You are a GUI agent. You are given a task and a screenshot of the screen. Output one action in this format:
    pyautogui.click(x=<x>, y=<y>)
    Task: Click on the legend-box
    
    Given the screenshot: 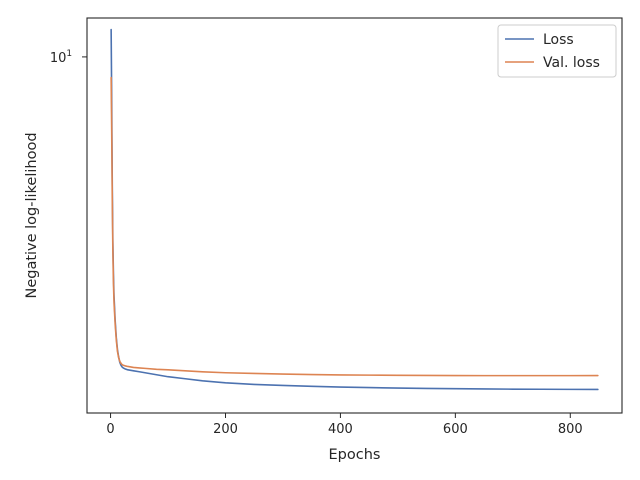 What is the action you would take?
    pyautogui.click(x=557, y=51)
    